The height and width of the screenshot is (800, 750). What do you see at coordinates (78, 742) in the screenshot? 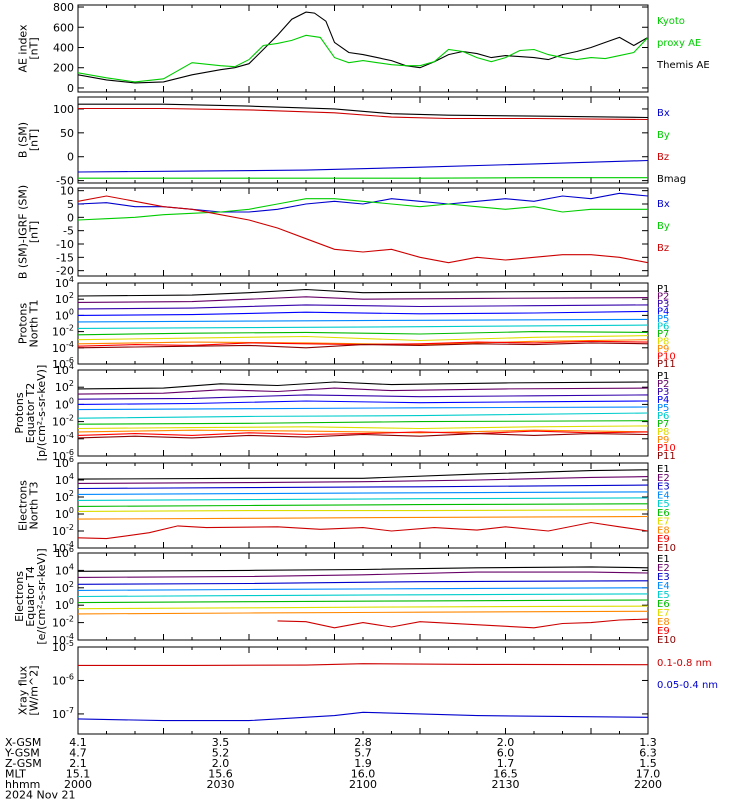
I see `ephemeris-value: 4.1` at bounding box center [78, 742].